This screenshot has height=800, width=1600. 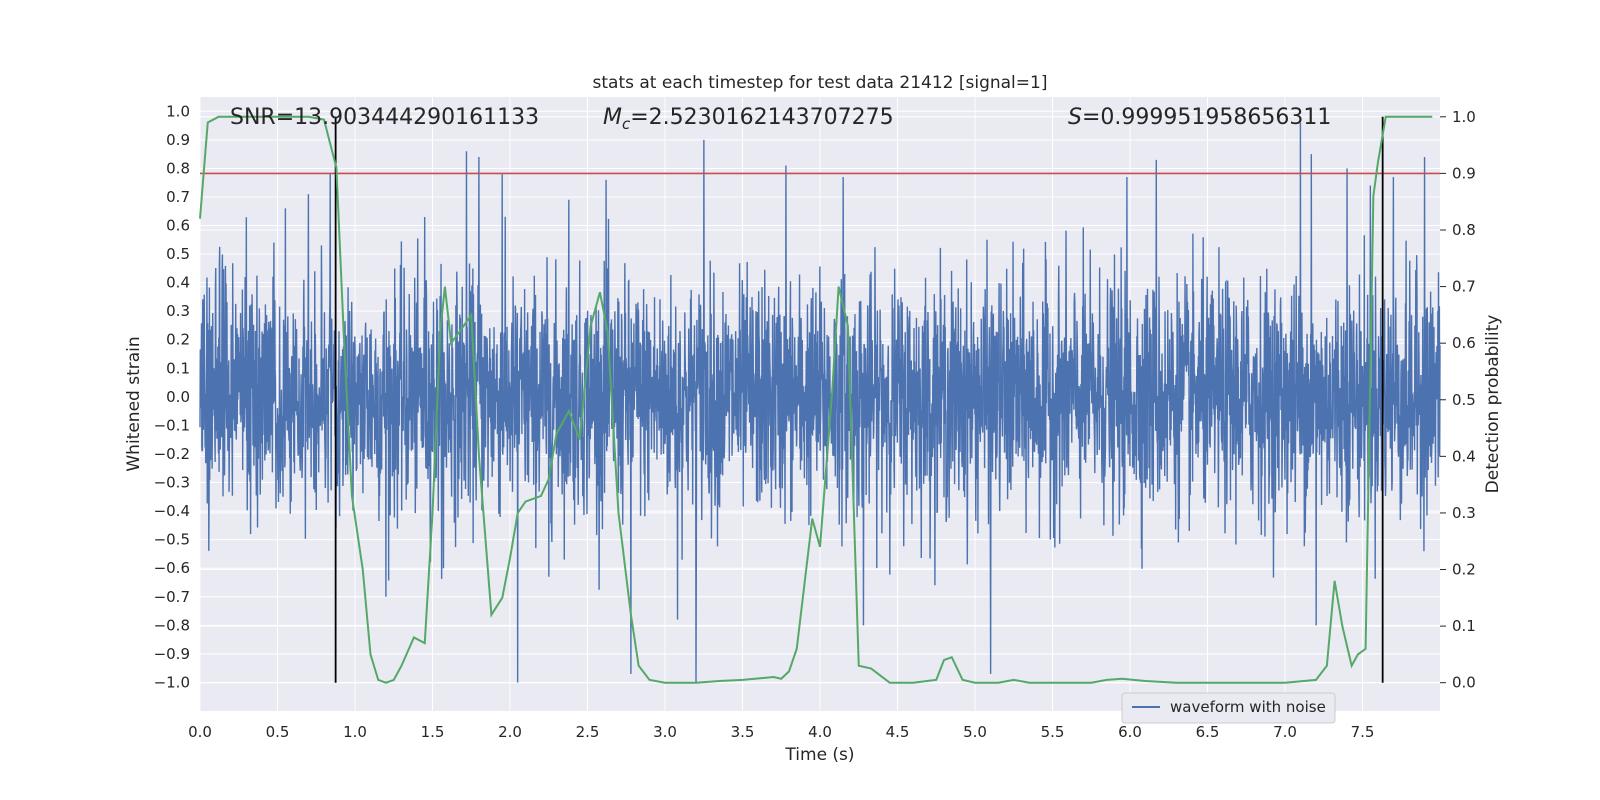 I want to click on legend-box, so click(x=1228, y=708).